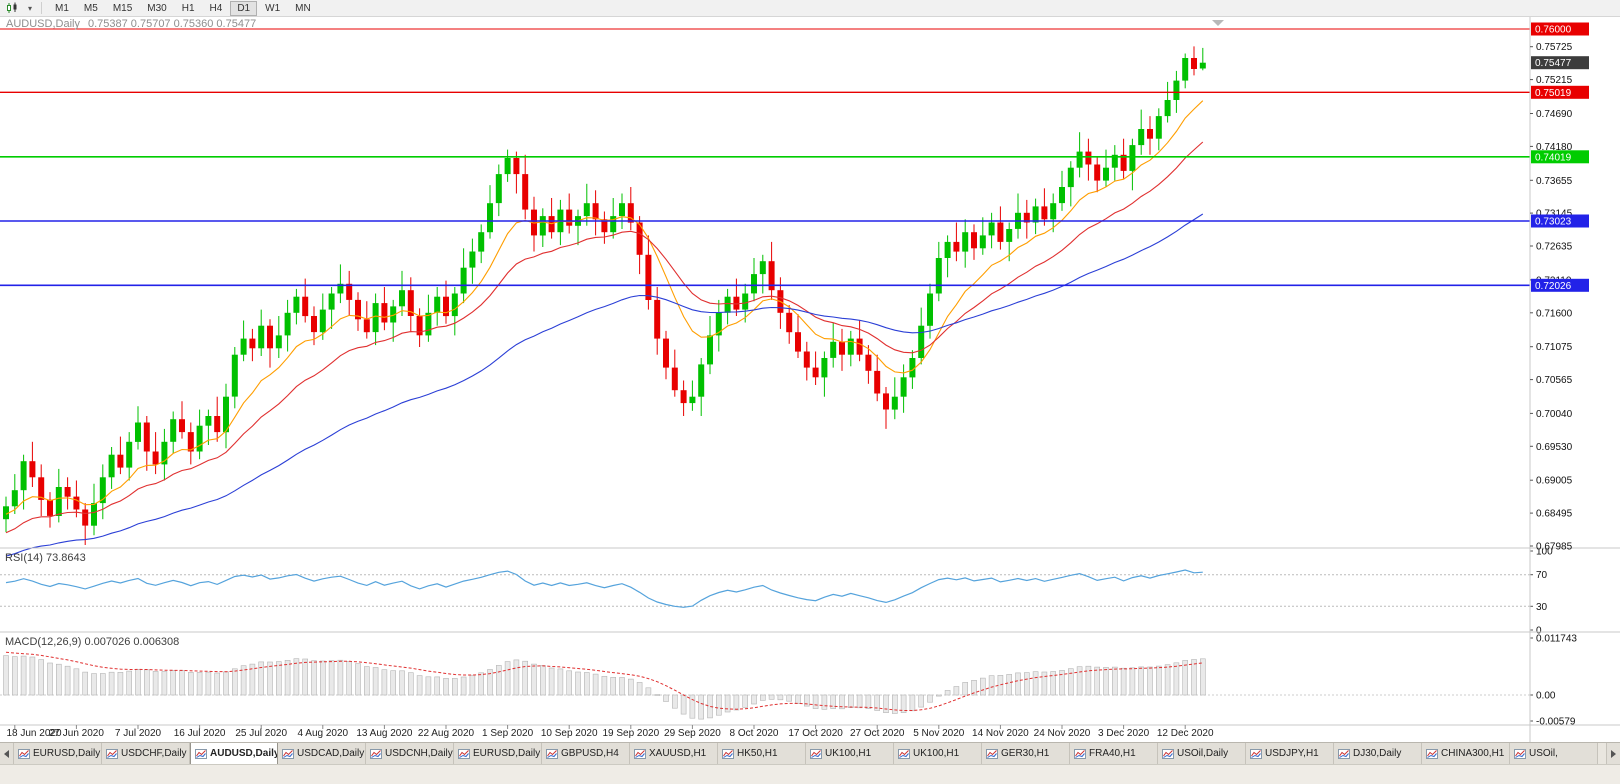 Image resolution: width=1620 pixels, height=784 pixels. What do you see at coordinates (90, 8) in the screenshot?
I see `timeframe-button-m5: M5` at bounding box center [90, 8].